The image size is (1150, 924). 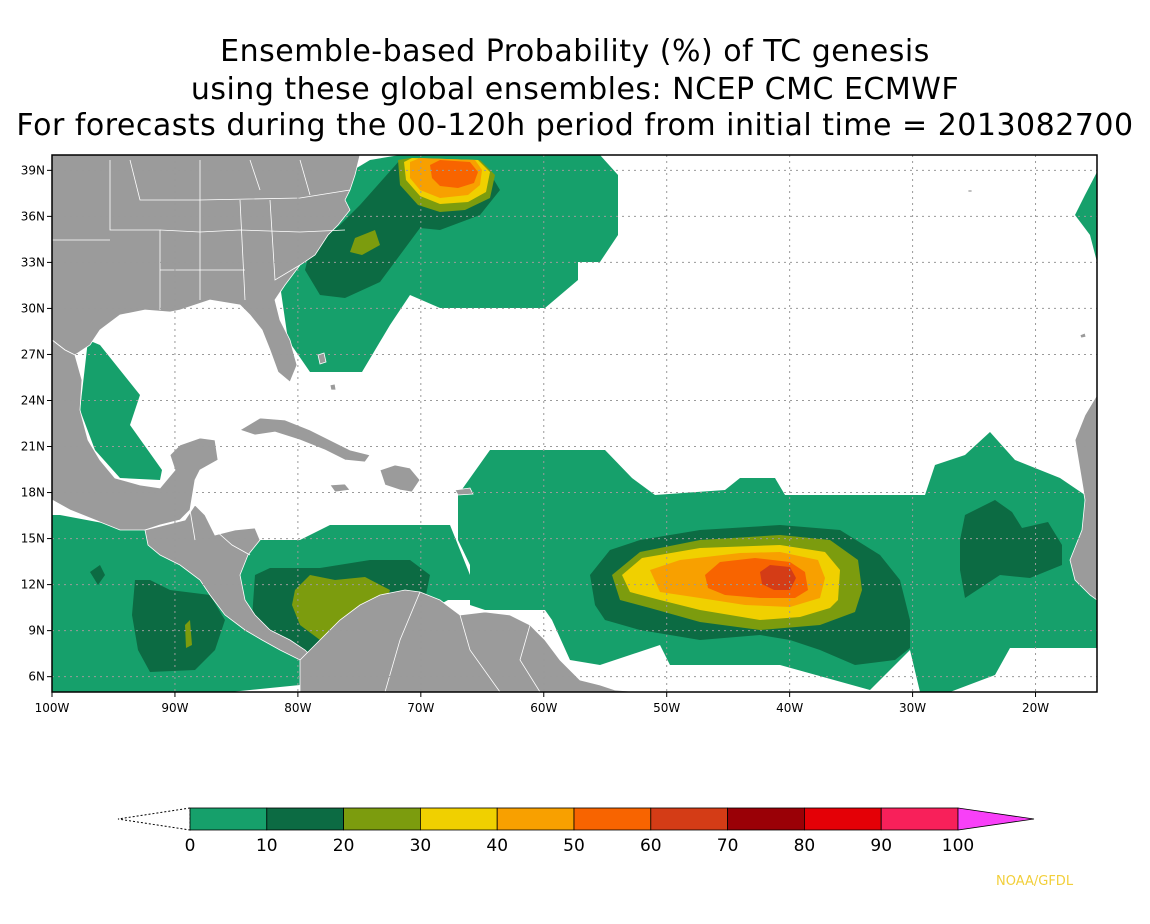 I want to click on lat-tick-label: 36N, so click(x=33, y=216).